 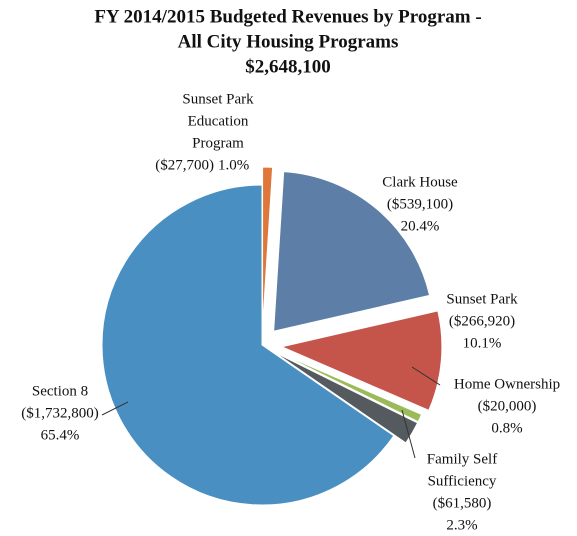 I want to click on value-label: 10.1%, so click(x=482, y=343).